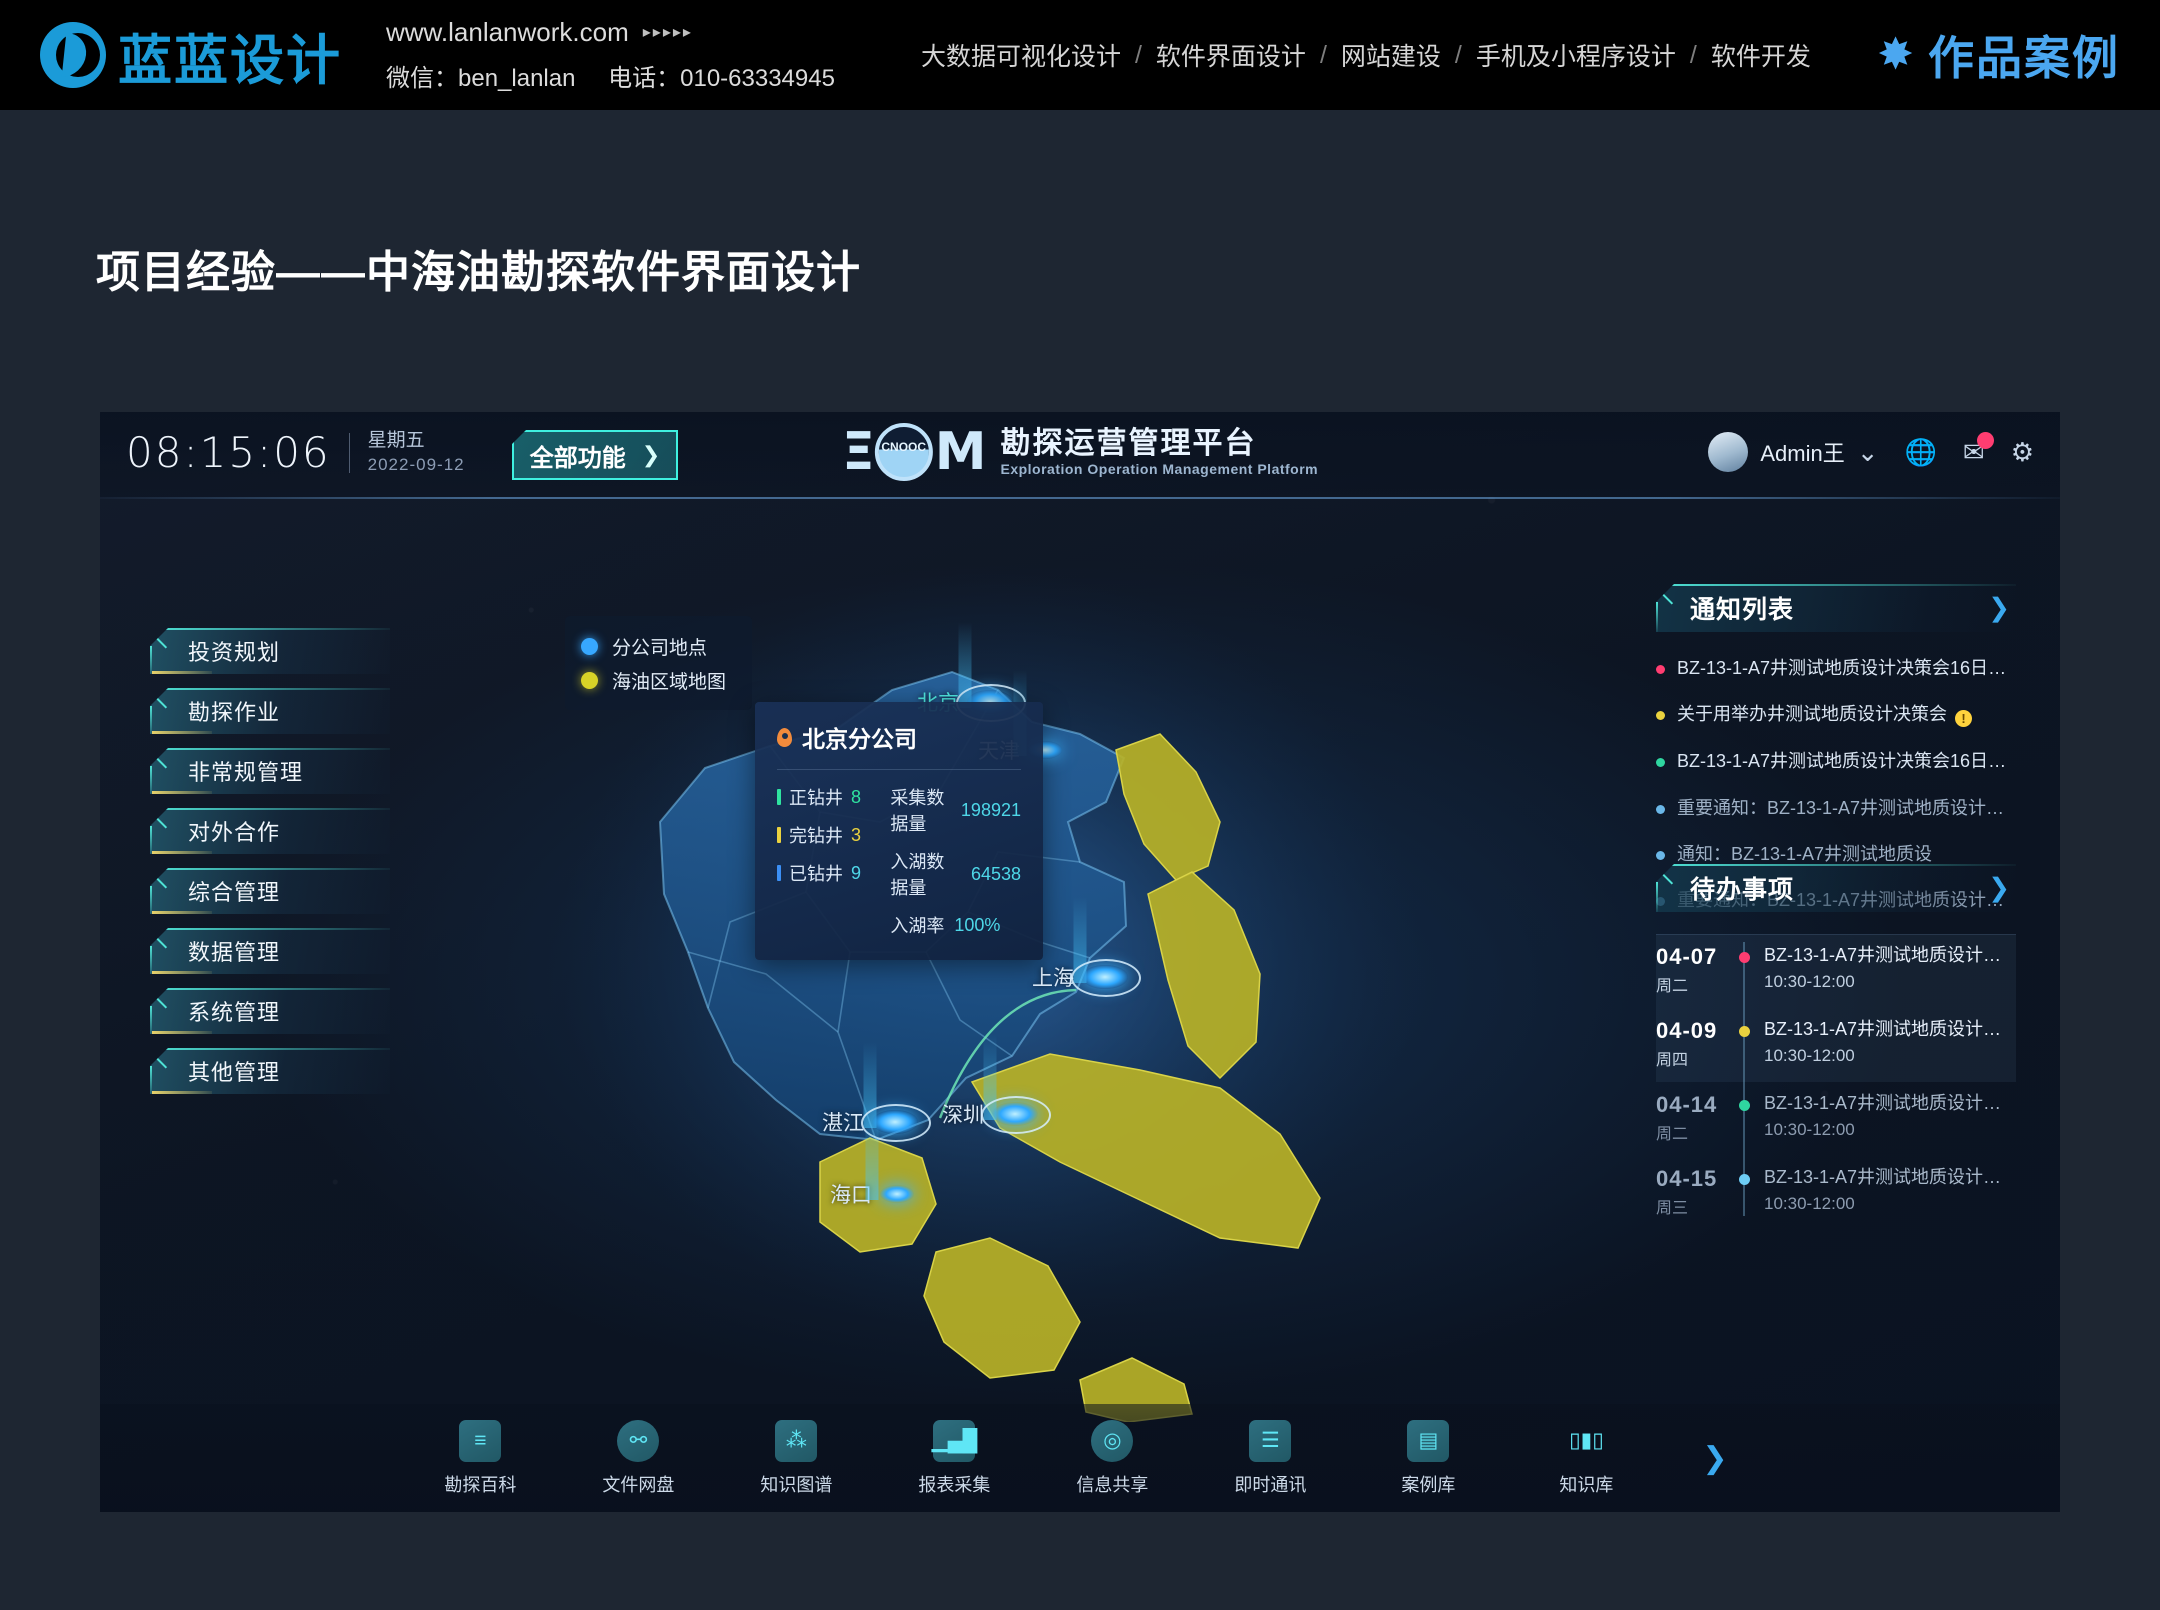 The height and width of the screenshot is (1610, 2160). I want to click on well-stats-column: 正钻井 8 完钻井 3 已钻井 9, so click(822, 861).